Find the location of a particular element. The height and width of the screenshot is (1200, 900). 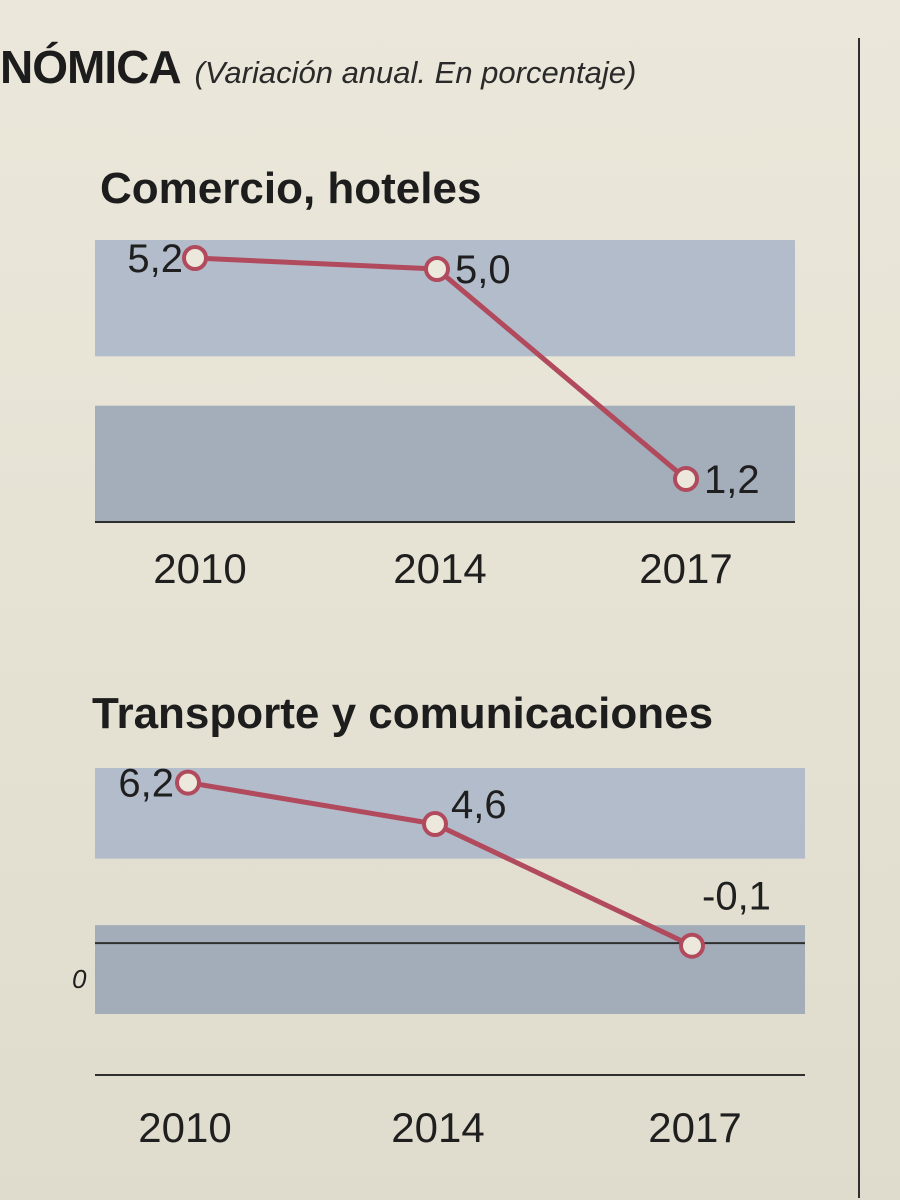

data-value-label: 5,0 is located at coordinates (483, 270).